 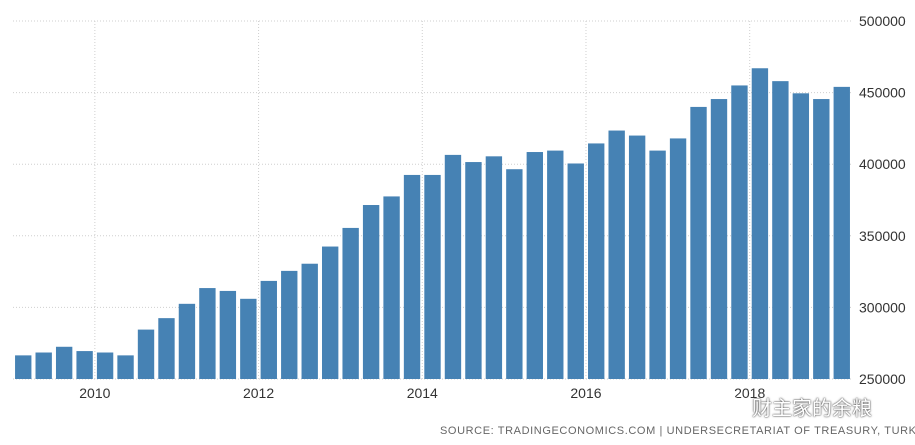 What do you see at coordinates (882, 164) in the screenshot?
I see `y-tick-label: 400000` at bounding box center [882, 164].